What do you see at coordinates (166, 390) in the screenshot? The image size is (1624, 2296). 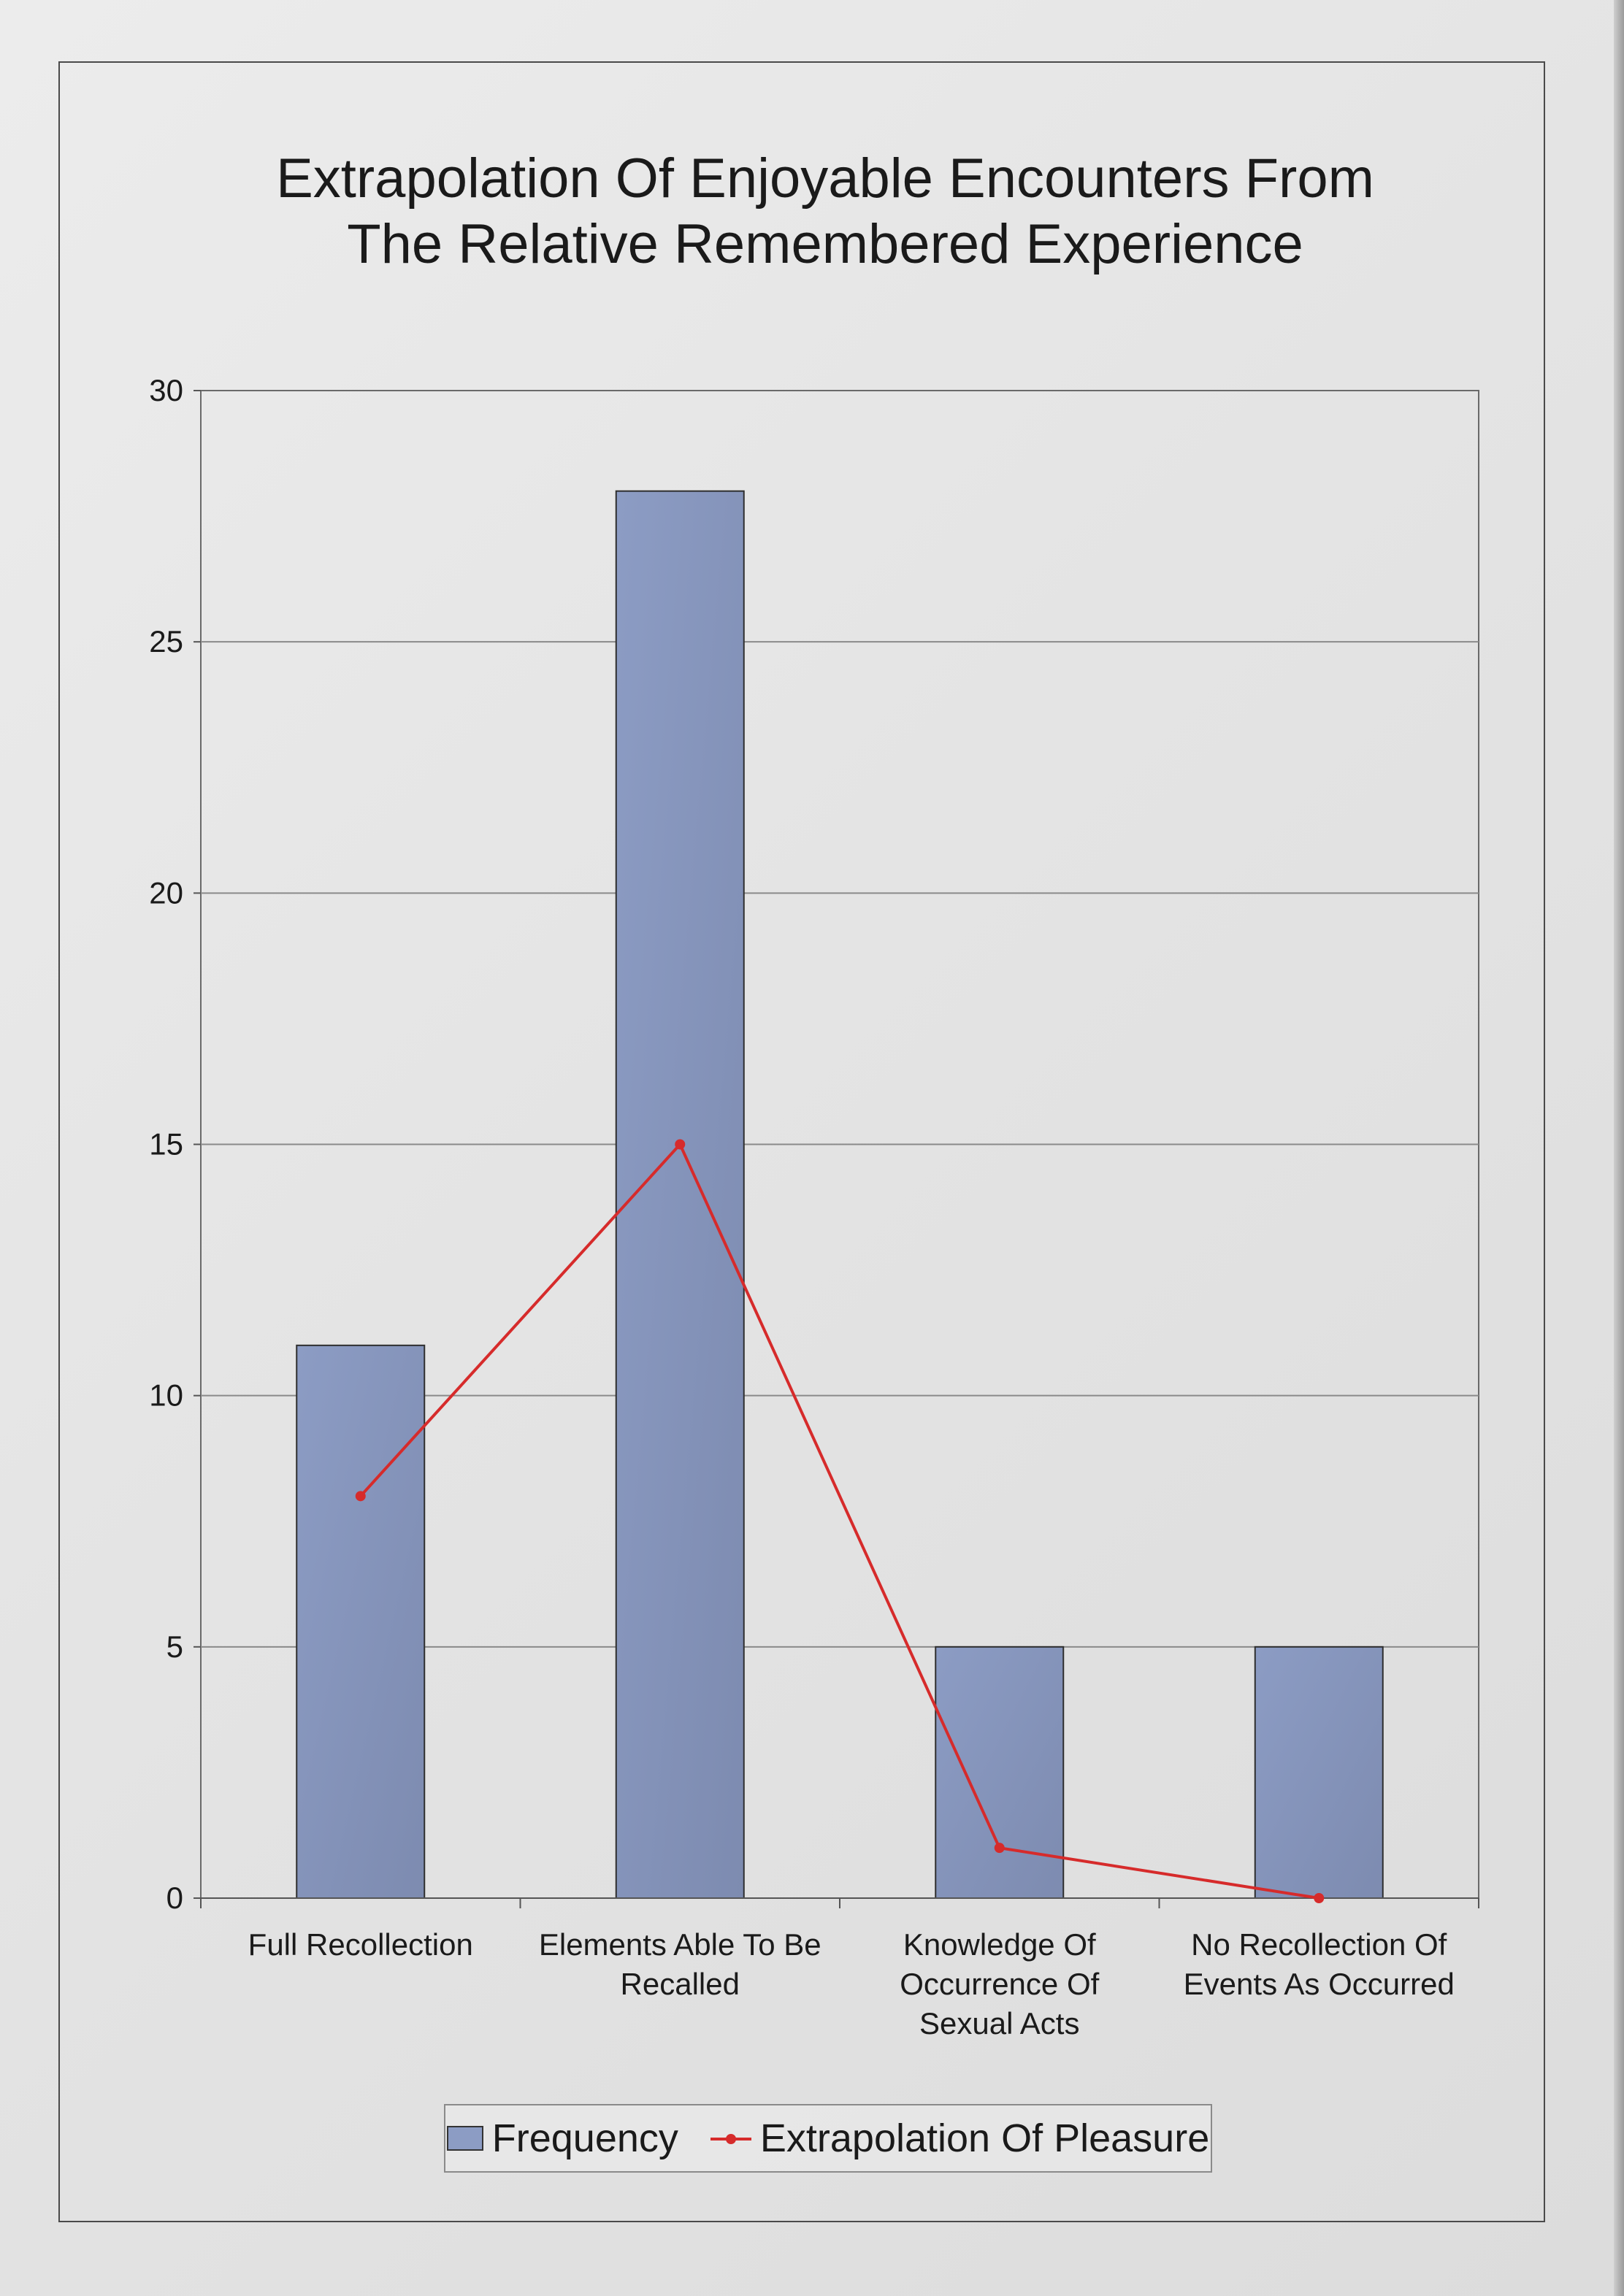 I see `y-tick-label: 30` at bounding box center [166, 390].